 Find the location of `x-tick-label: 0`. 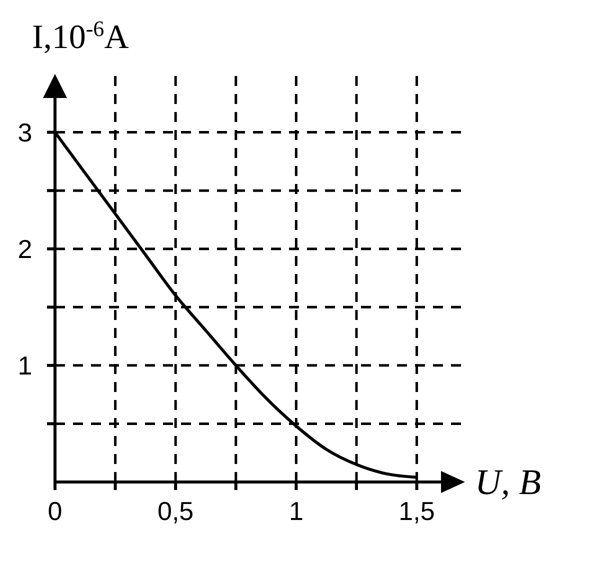

x-tick-label: 0 is located at coordinates (55, 511).